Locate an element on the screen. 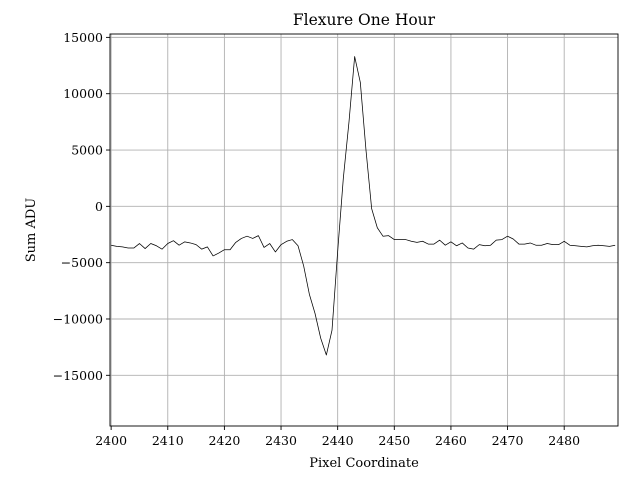 Image resolution: width=640 pixels, height=480 pixels. x-axis-label: Pixel Coordinate is located at coordinates (364, 463).